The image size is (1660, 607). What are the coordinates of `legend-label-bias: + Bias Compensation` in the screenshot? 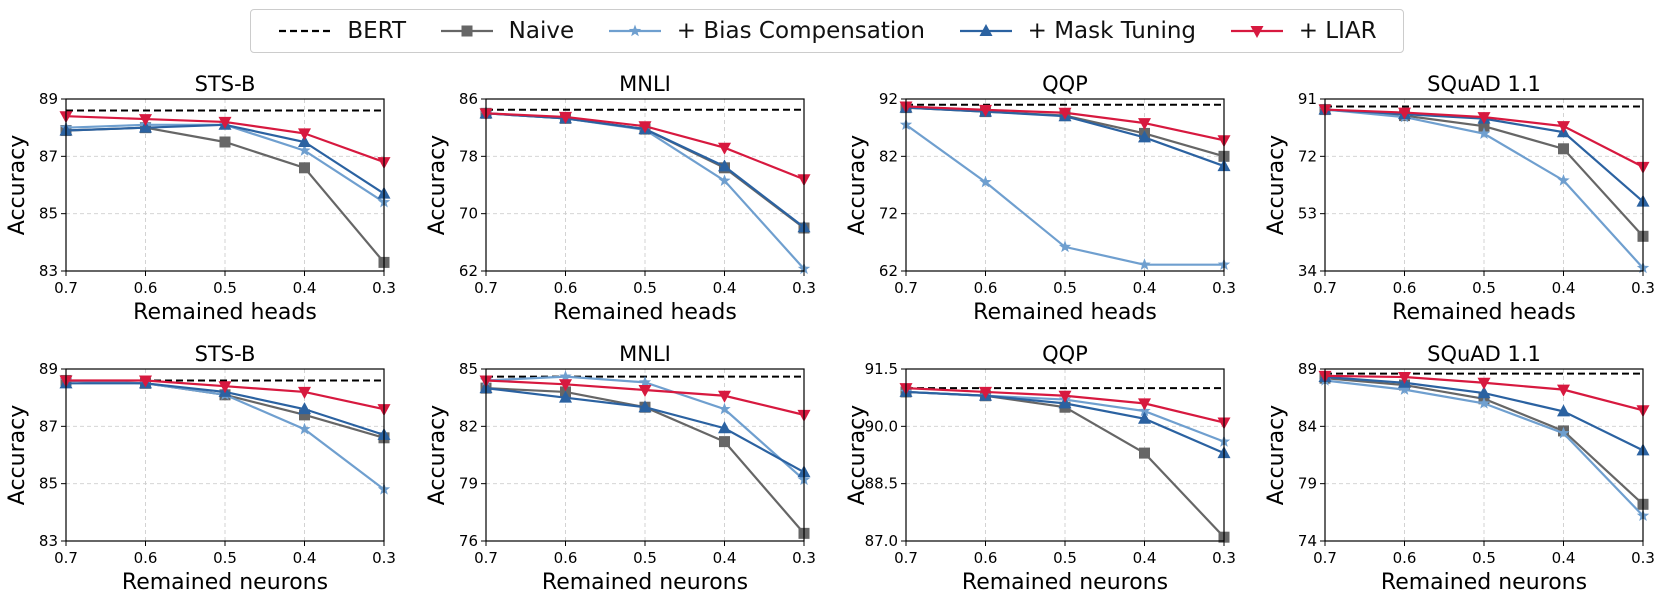 It's located at (800, 31).